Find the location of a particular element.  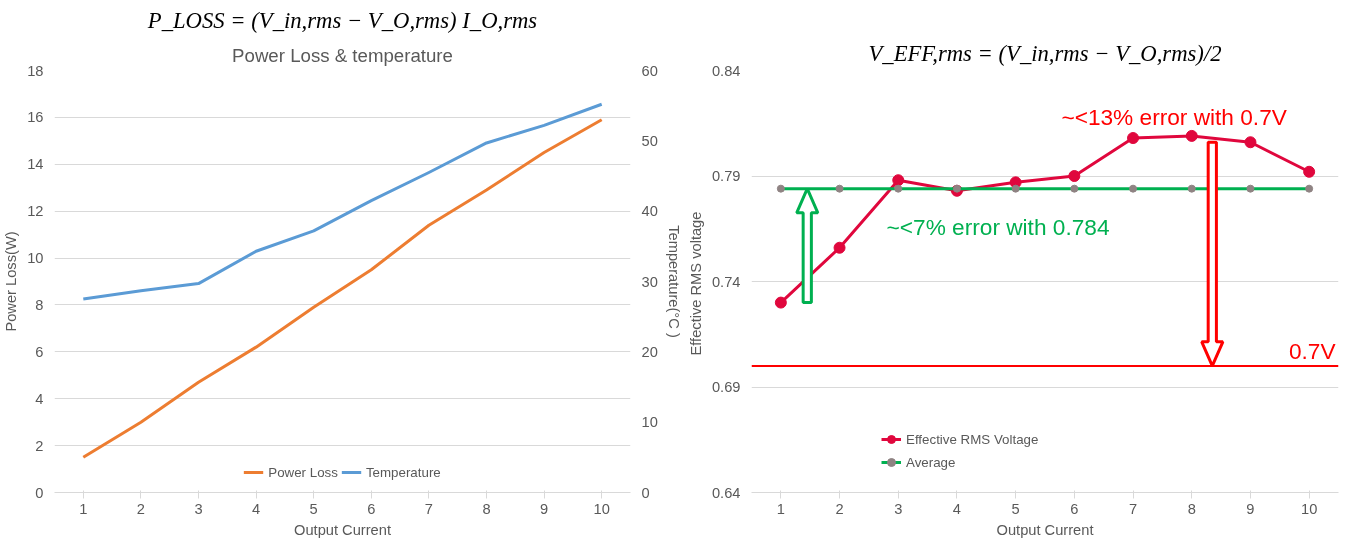

y-tick-label: 0.69 is located at coordinates (726, 387).